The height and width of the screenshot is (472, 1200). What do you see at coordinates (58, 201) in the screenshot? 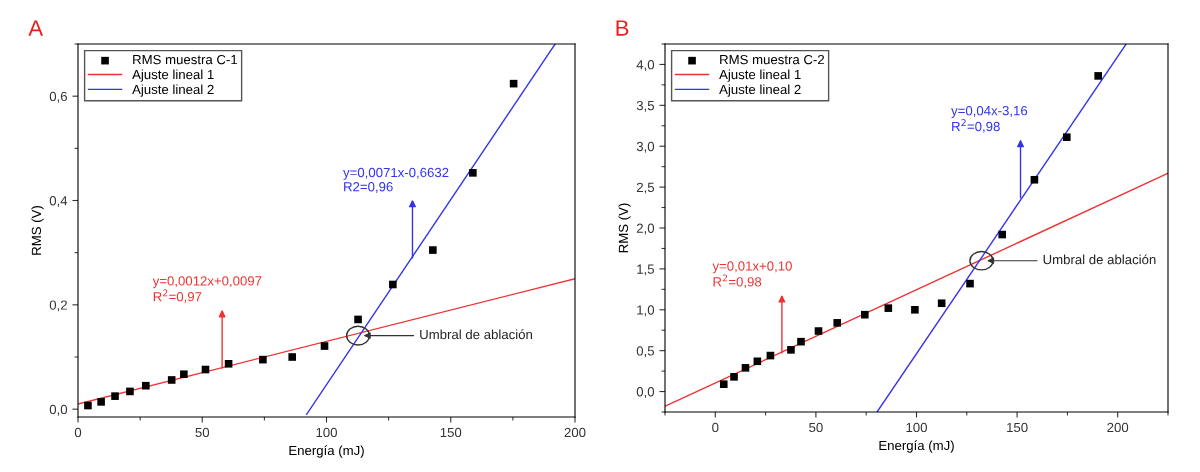
I see `y-tick-label: 0,4` at bounding box center [58, 201].